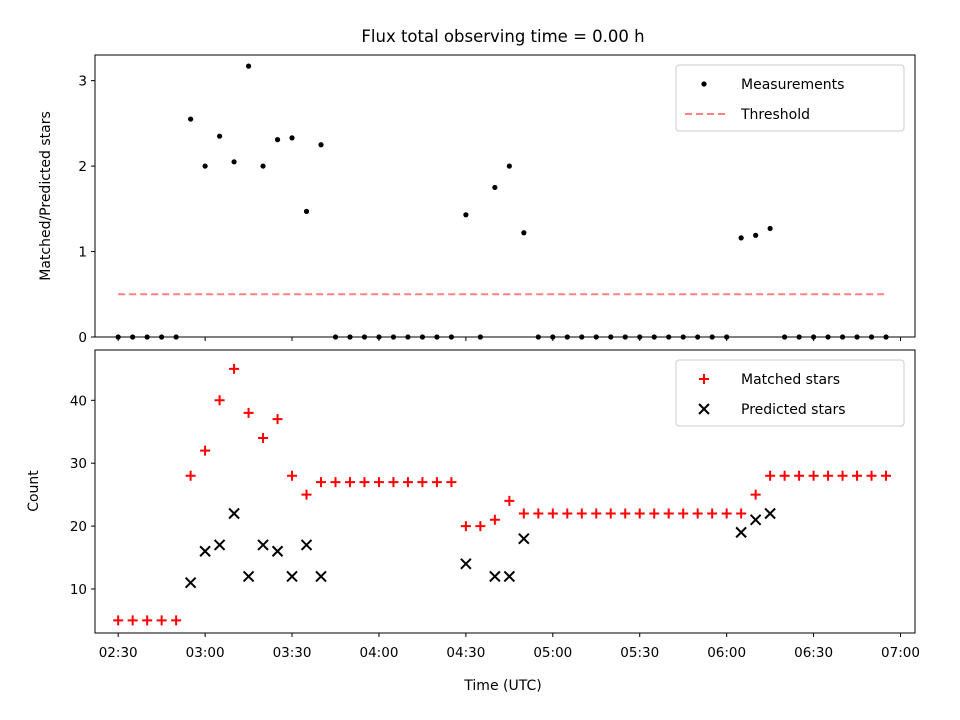 Image resolution: width=960 pixels, height=720 pixels. What do you see at coordinates (792, 85) in the screenshot?
I see `legend-measurements-label: Measurements` at bounding box center [792, 85].